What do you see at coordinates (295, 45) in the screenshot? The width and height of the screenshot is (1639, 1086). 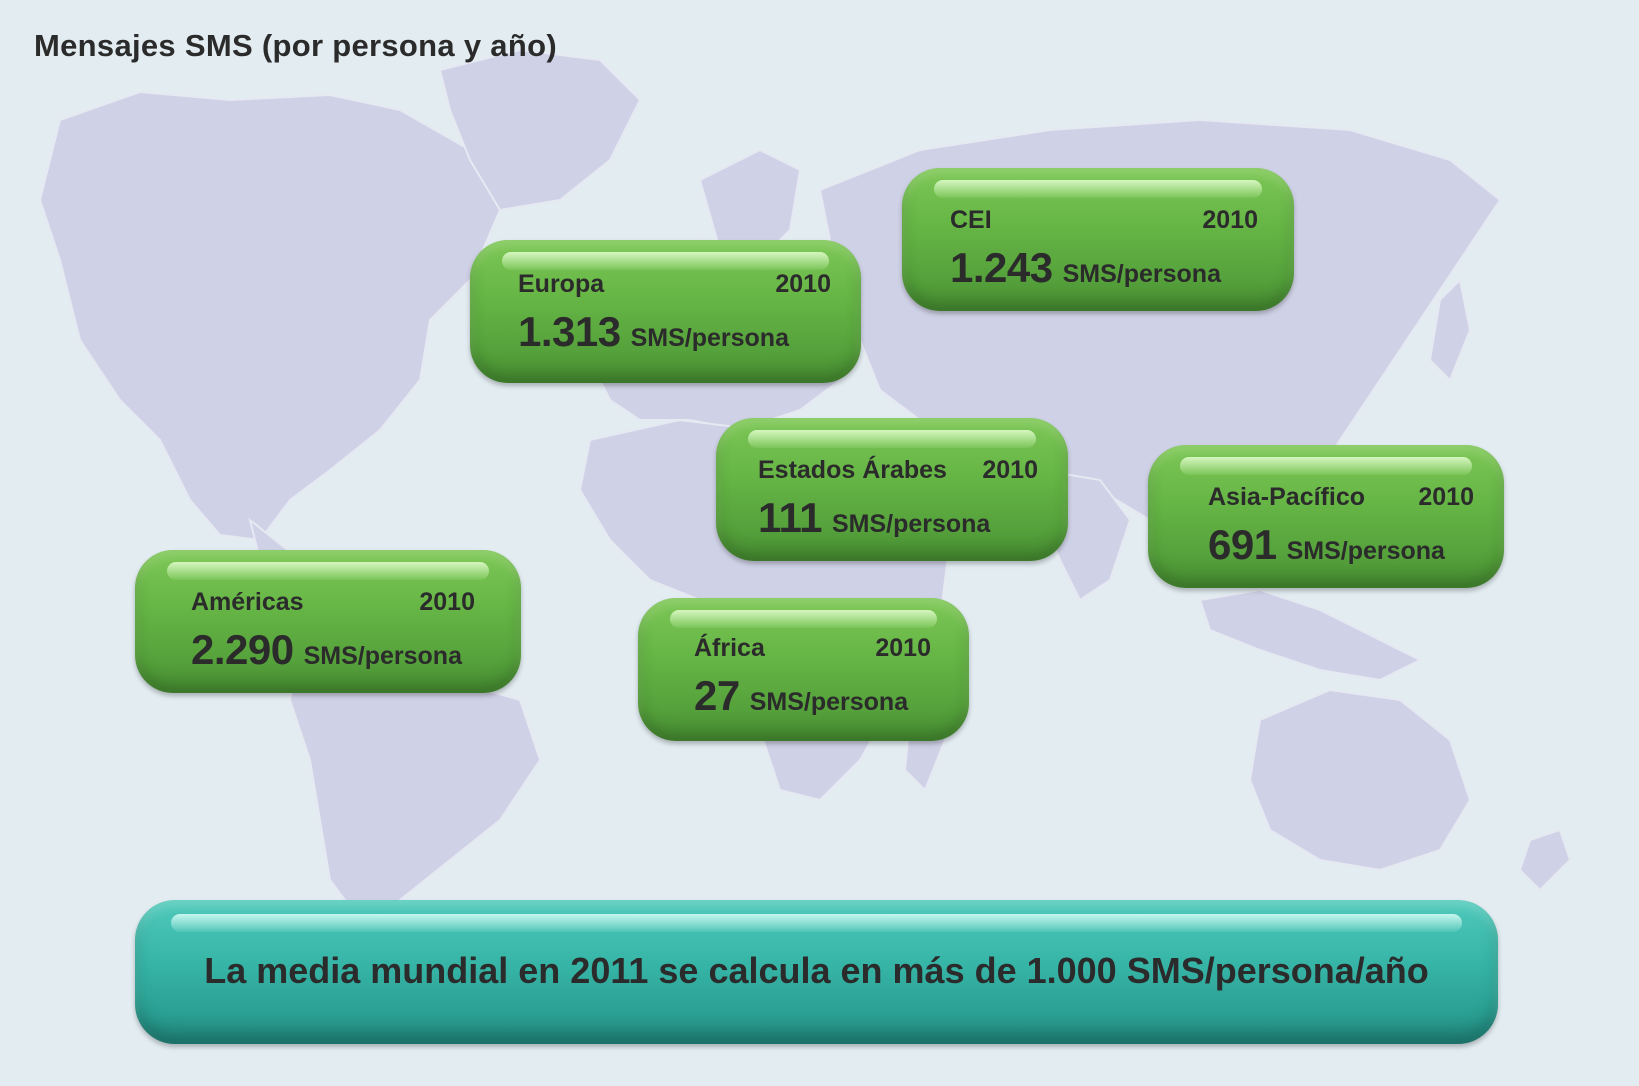 I see `page-title: Mensajes SMS (por persona y año)` at bounding box center [295, 45].